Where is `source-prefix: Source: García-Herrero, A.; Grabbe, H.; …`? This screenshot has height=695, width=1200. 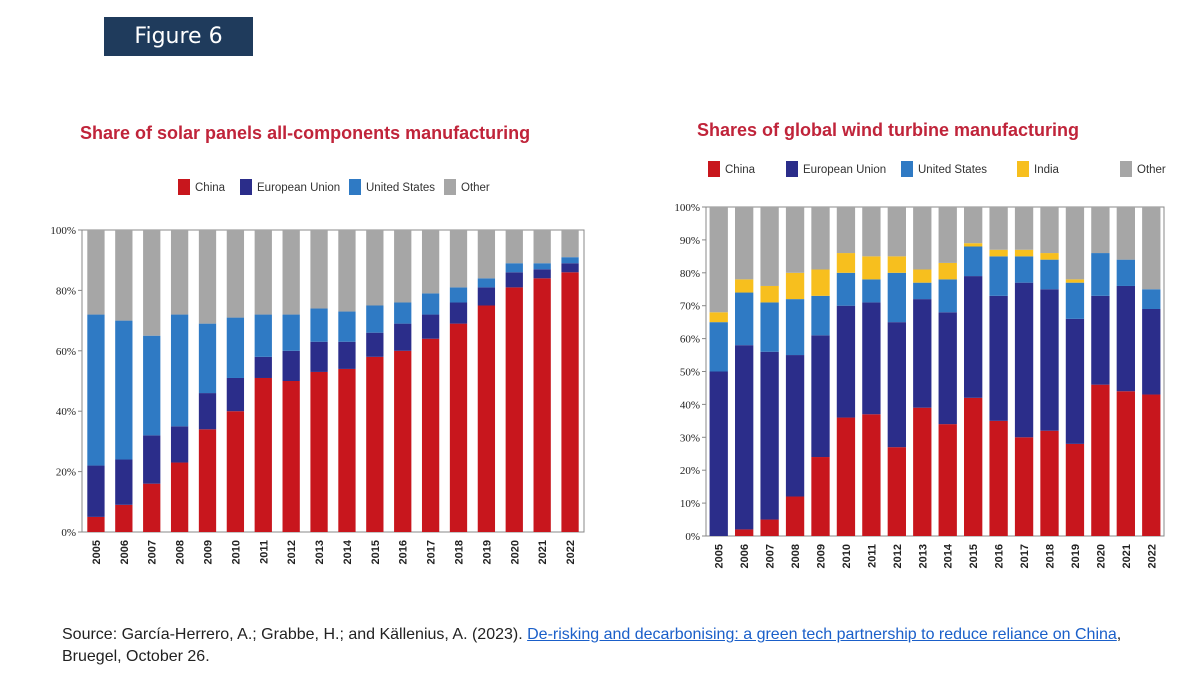
source-prefix: Source: García-Herrero, A.; Grabbe, H.; … is located at coordinates (295, 634).